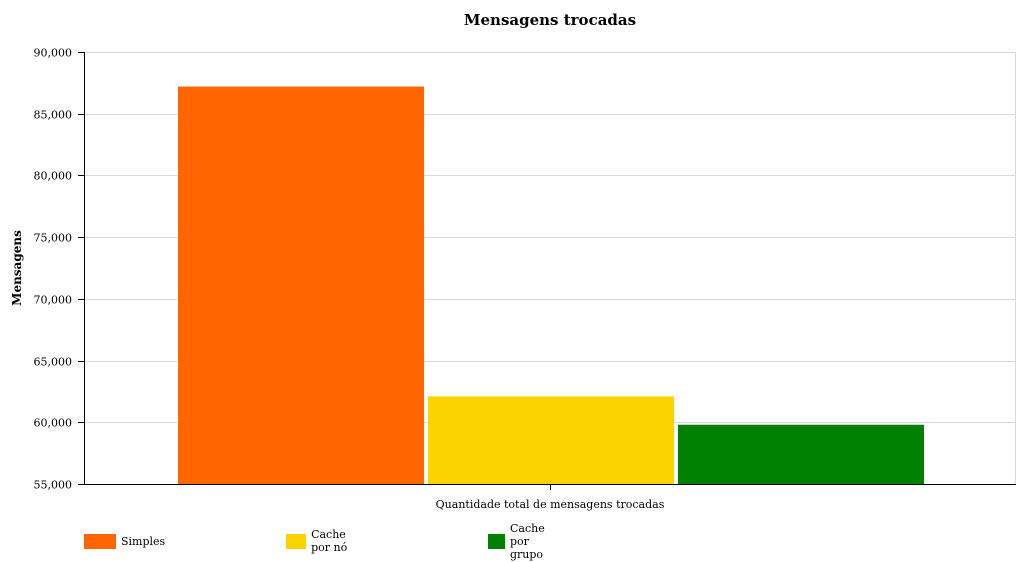 This screenshot has width=1026, height=562. Describe the element at coordinates (53, 485) in the screenshot. I see `y-tick-label: 55,000` at that location.